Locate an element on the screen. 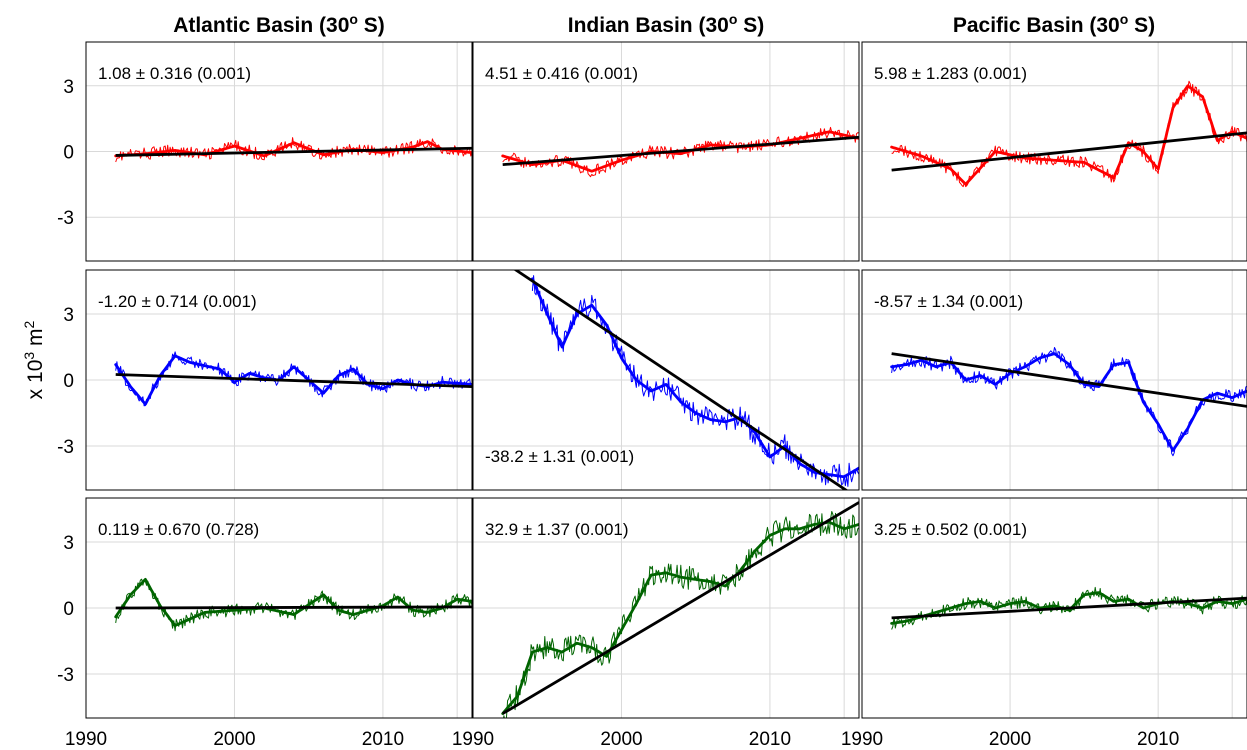 This screenshot has width=1247, height=750. trend-annotation: 1.08 ± 0.316 (0.001) is located at coordinates (174, 73).